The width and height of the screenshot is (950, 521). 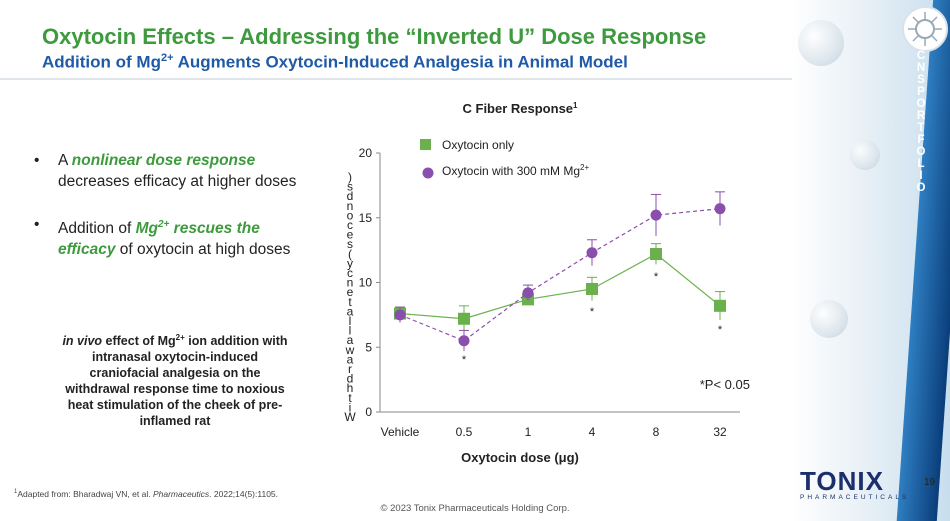 I want to click on x-tick-label: 32, so click(x=720, y=432).